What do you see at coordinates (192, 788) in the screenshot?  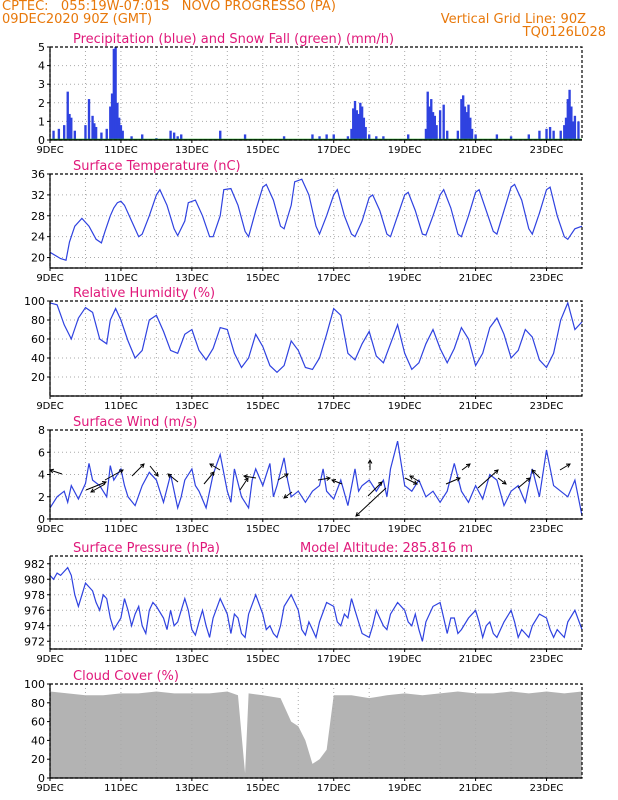 I see `chart-cloud-xtick: 13DEC` at bounding box center [192, 788].